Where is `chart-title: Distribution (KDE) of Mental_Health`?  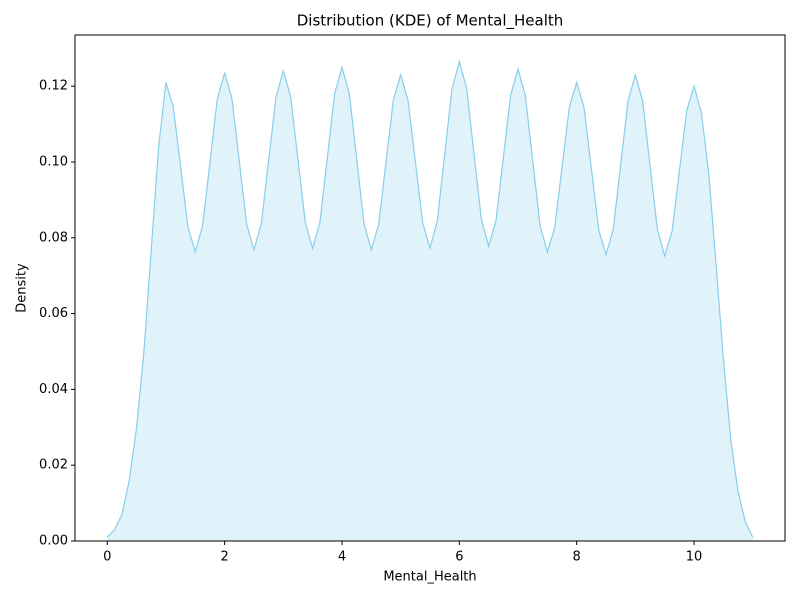 chart-title: Distribution (KDE) of Mental_Health is located at coordinates (430, 21).